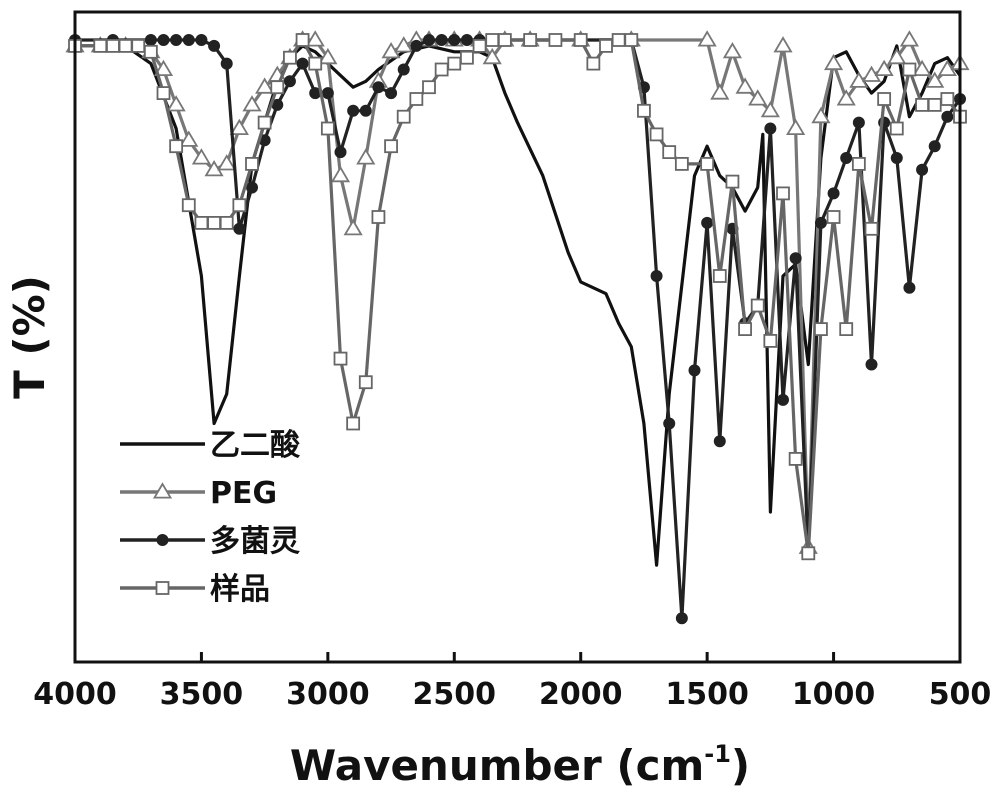 The height and width of the screenshot is (804, 1000). I want to click on x-tick-label: 1000, so click(834, 694).